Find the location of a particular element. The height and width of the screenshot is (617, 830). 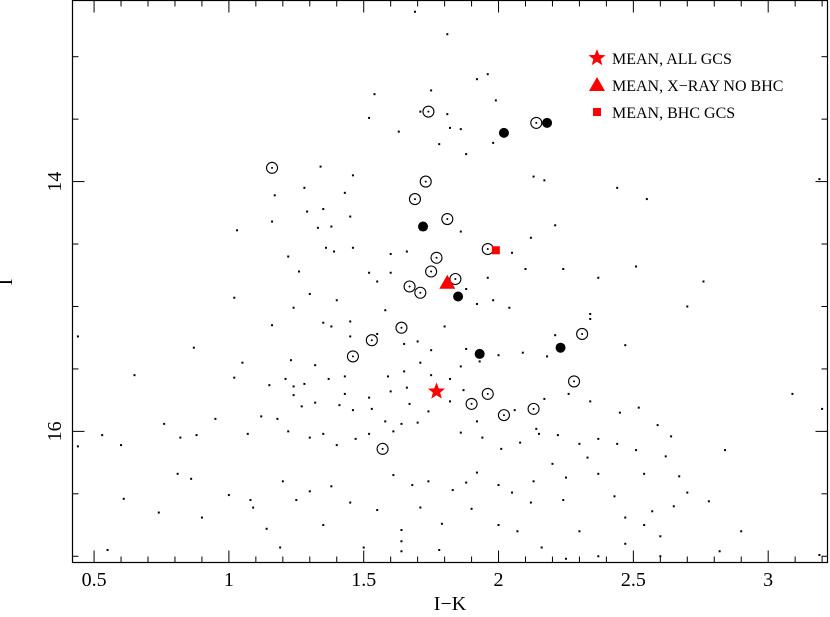

y-tick-label: 14 is located at coordinates (55, 182).